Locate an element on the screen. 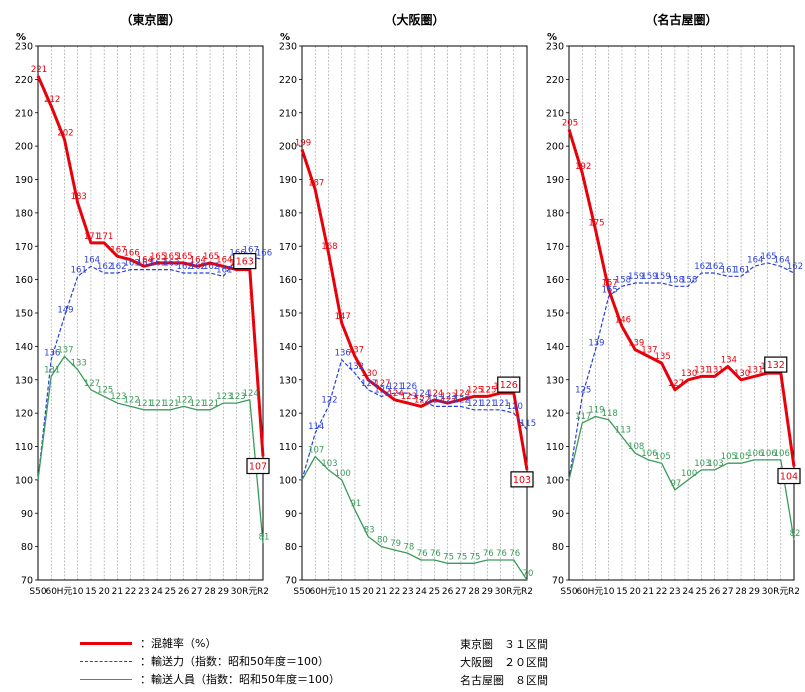 The image size is (805, 692). data-label-congestion-osaka: 168 is located at coordinates (329, 247).